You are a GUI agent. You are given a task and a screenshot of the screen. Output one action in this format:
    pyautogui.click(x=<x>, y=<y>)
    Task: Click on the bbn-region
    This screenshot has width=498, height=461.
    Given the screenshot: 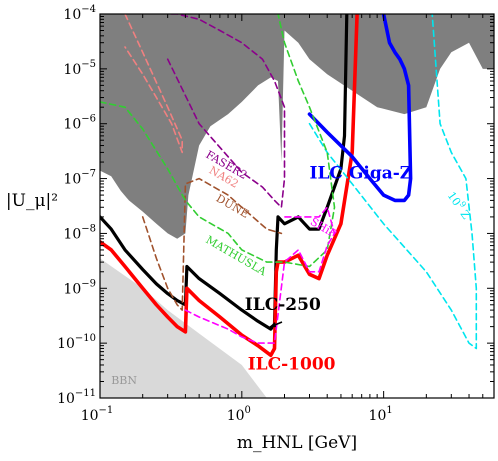 What is the action you would take?
    pyautogui.click(x=183, y=328)
    